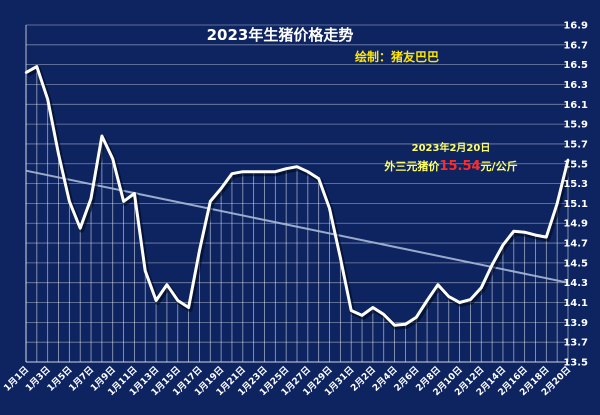  I want to click on y-tick-label: 15.5, so click(575, 164).